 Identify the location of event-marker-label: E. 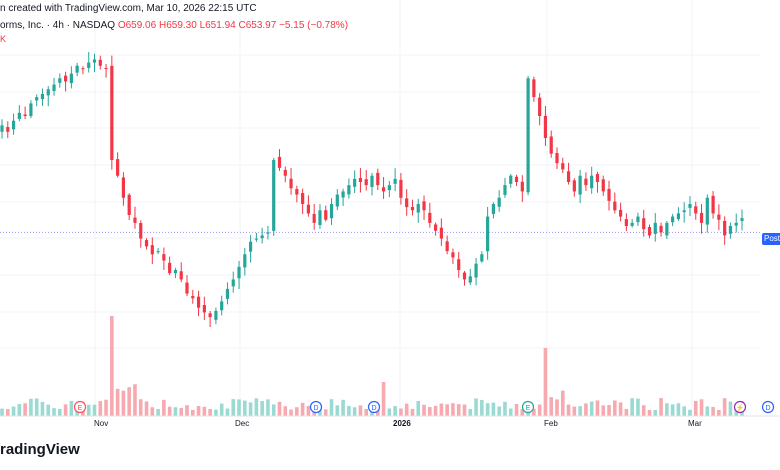
(528, 408).